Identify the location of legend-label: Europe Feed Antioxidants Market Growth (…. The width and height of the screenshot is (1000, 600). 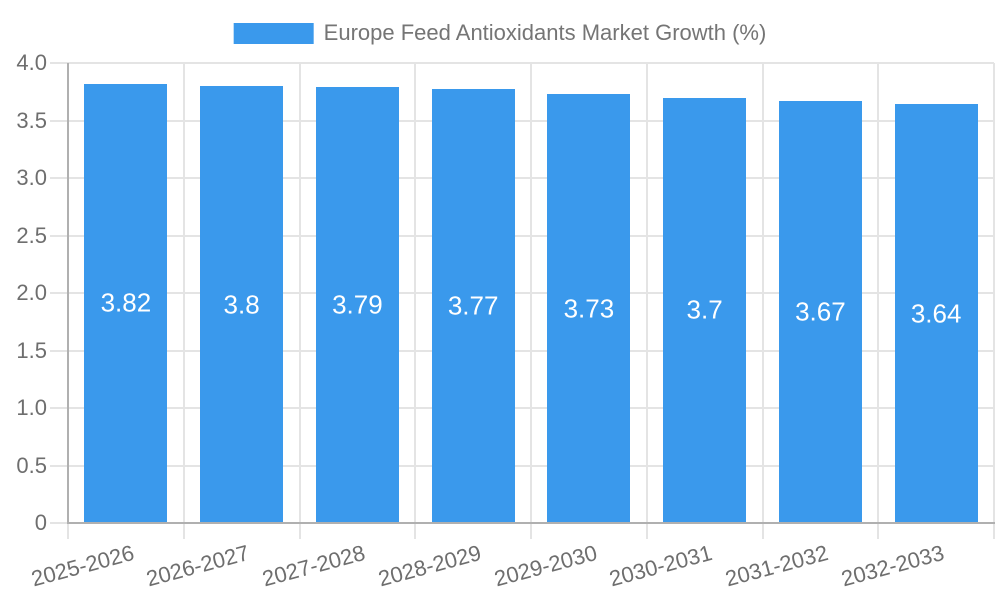
(545, 32).